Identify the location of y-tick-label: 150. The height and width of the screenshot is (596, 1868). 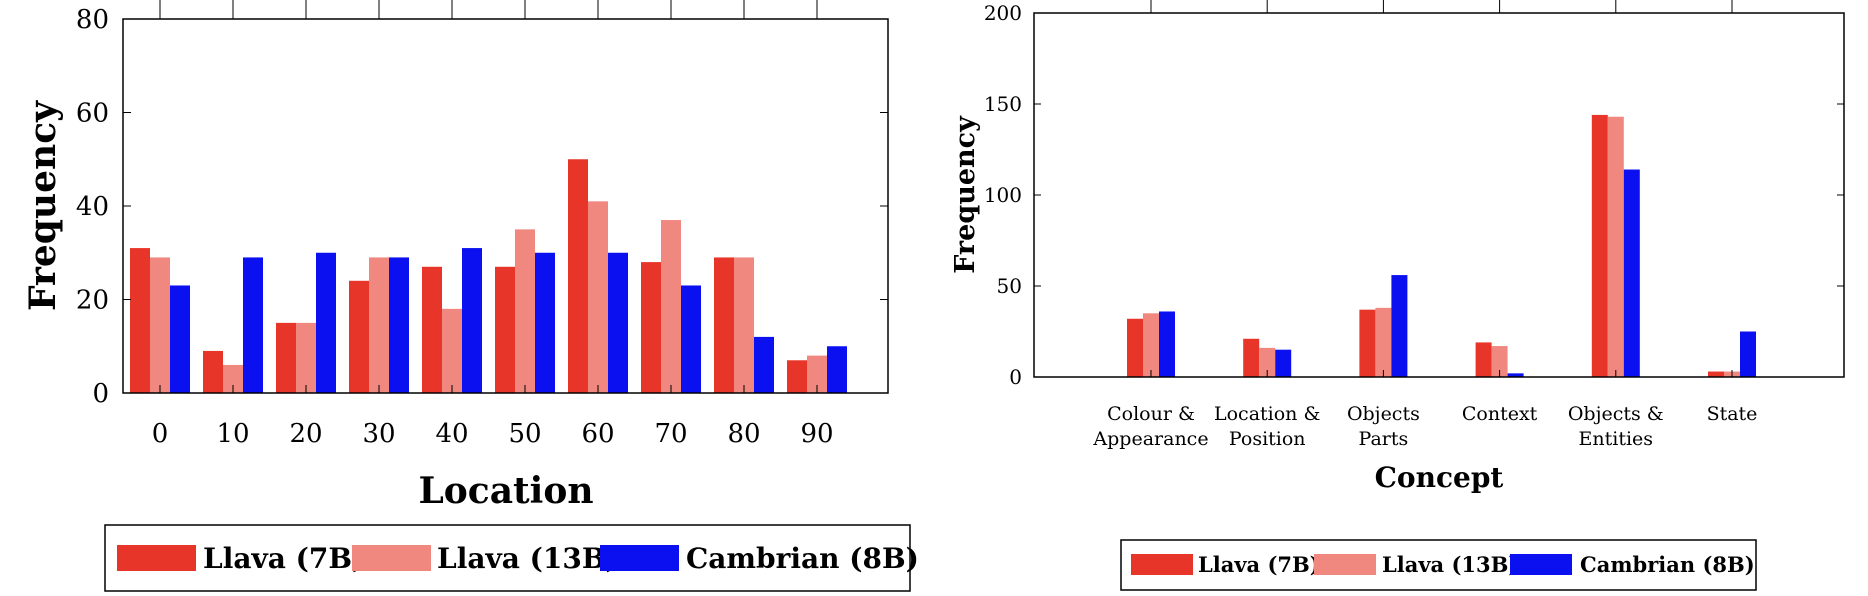
(1003, 104).